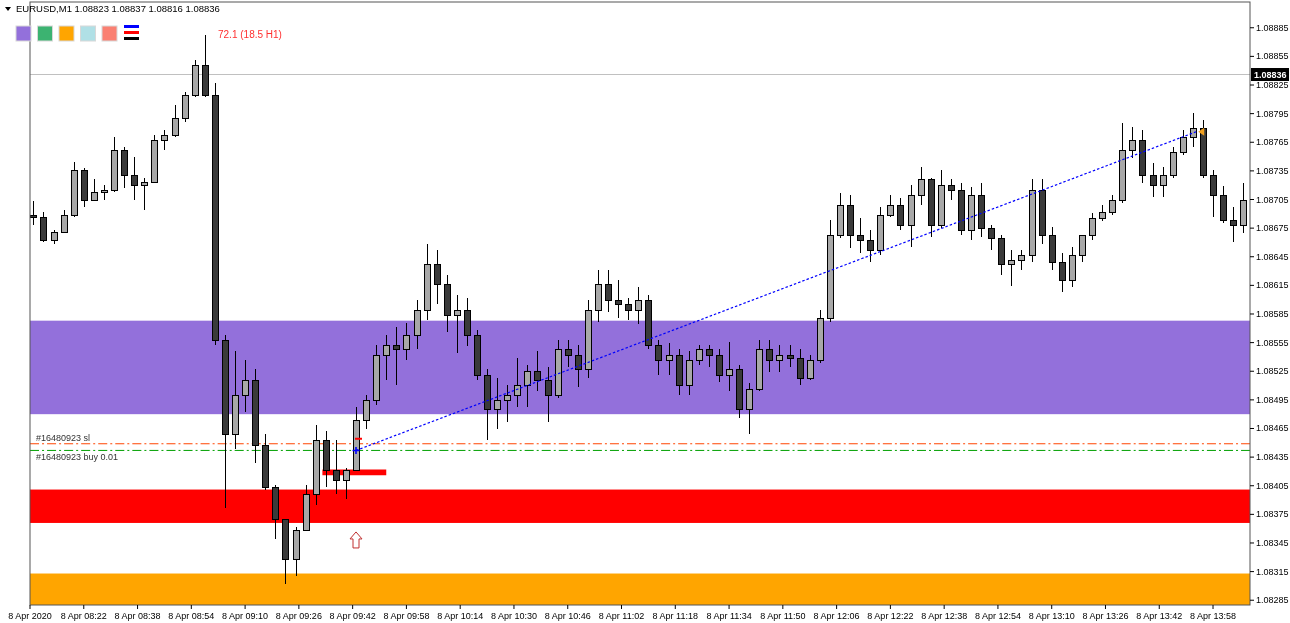 The width and height of the screenshot is (1290, 623). I want to click on x-tick-label: 8 Apr 11:02, so click(621, 616).